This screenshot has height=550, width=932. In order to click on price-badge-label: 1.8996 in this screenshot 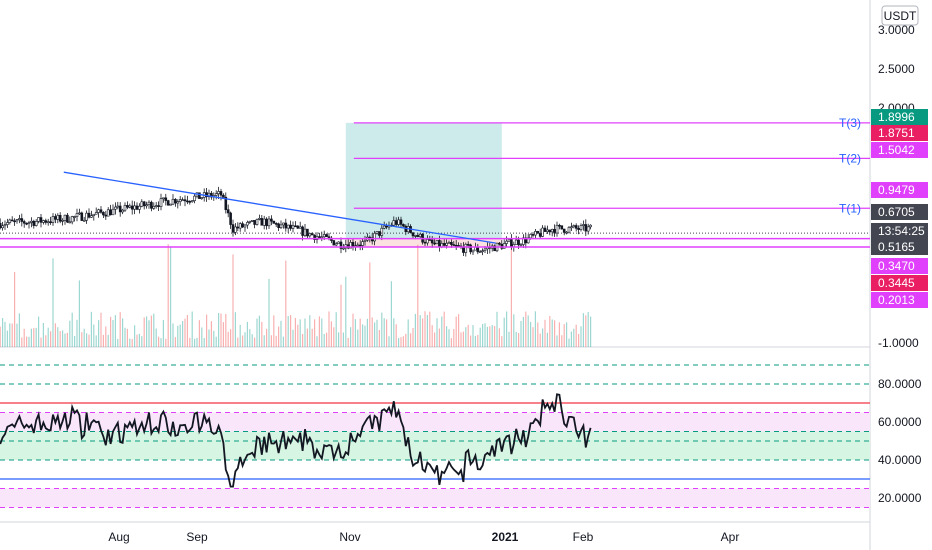, I will do `click(896, 117)`.